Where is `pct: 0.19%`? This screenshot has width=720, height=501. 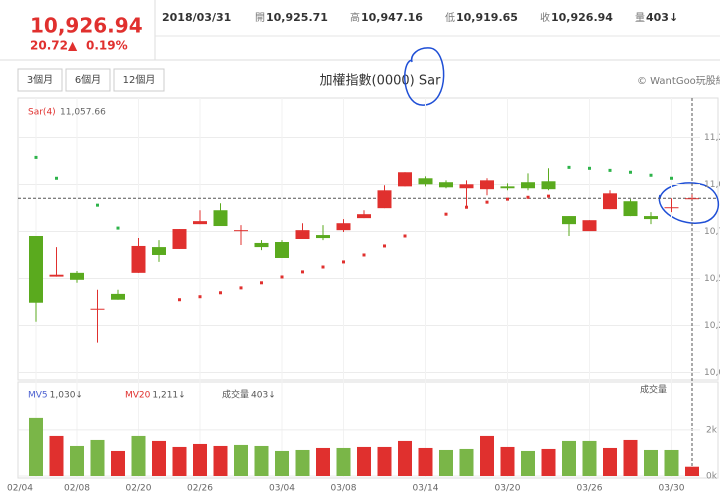
pct: 0.19% is located at coordinates (107, 46).